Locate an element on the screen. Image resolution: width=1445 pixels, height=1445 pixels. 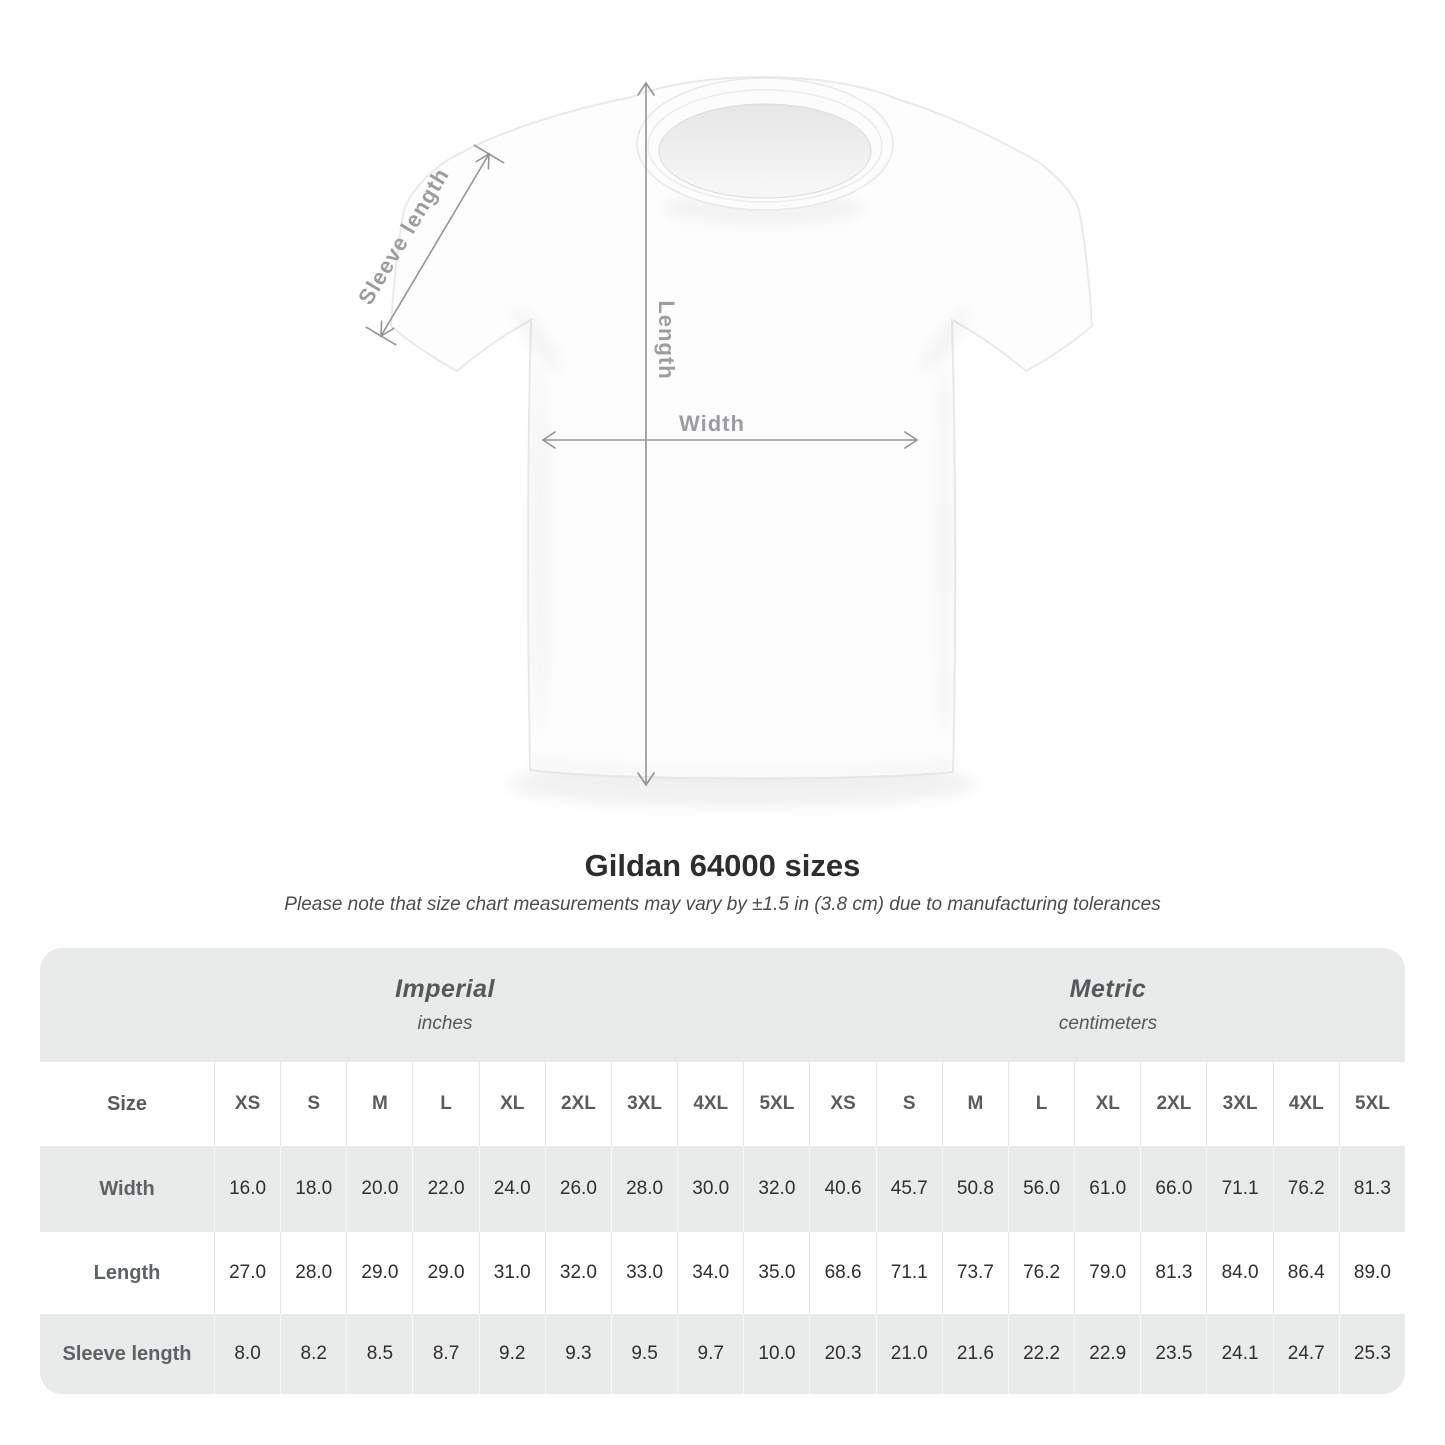
imperial-value: 8.0 is located at coordinates (247, 1354).